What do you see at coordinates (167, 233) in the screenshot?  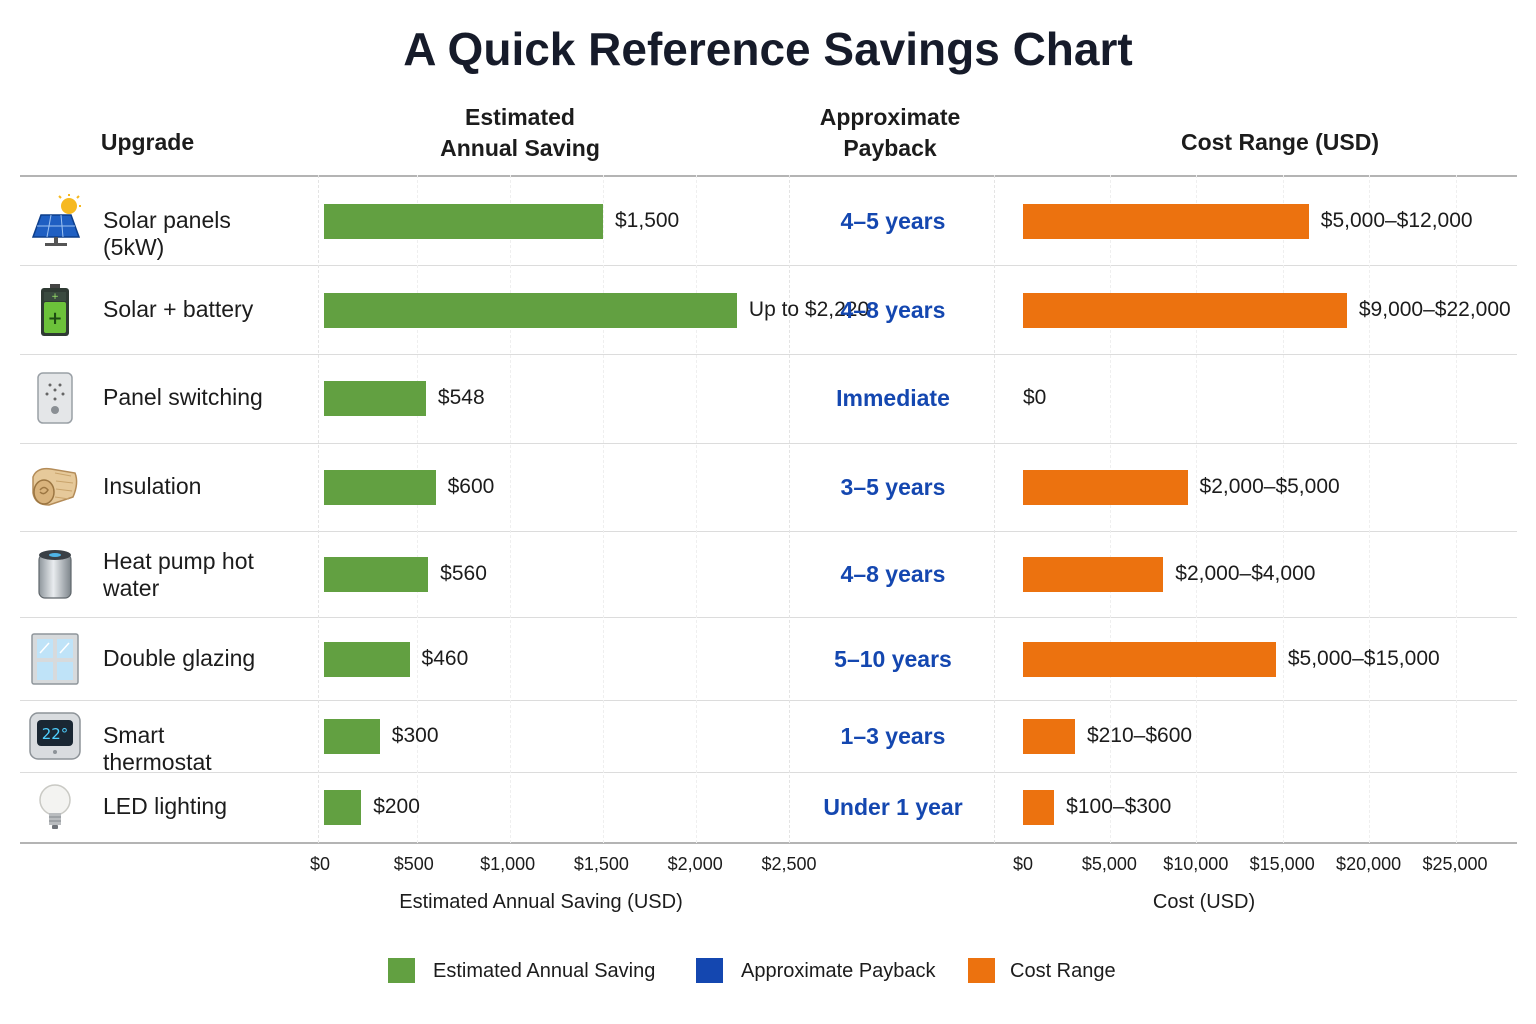 I see `row-label: Solar panels (5kW)` at bounding box center [167, 233].